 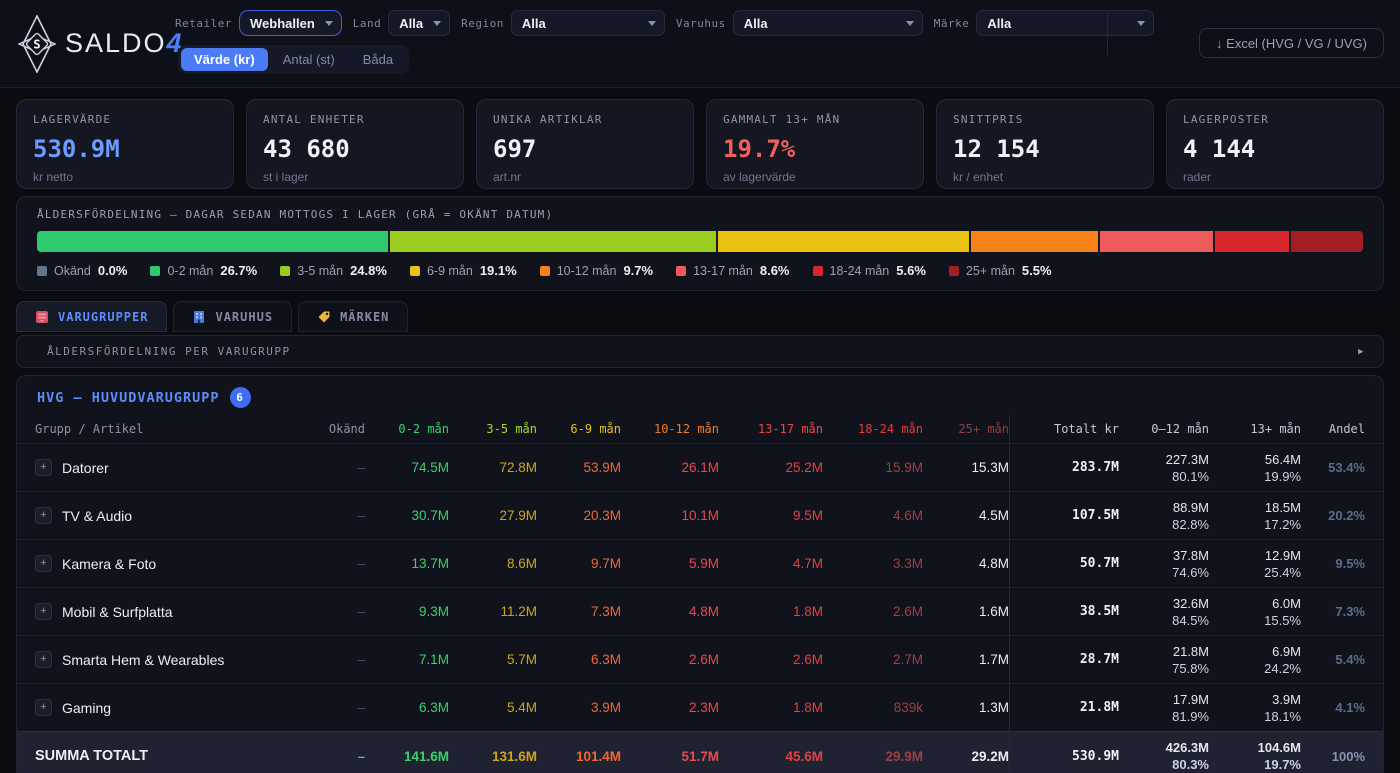 I want to click on toggle-antal: Antal (st), so click(x=308, y=59).